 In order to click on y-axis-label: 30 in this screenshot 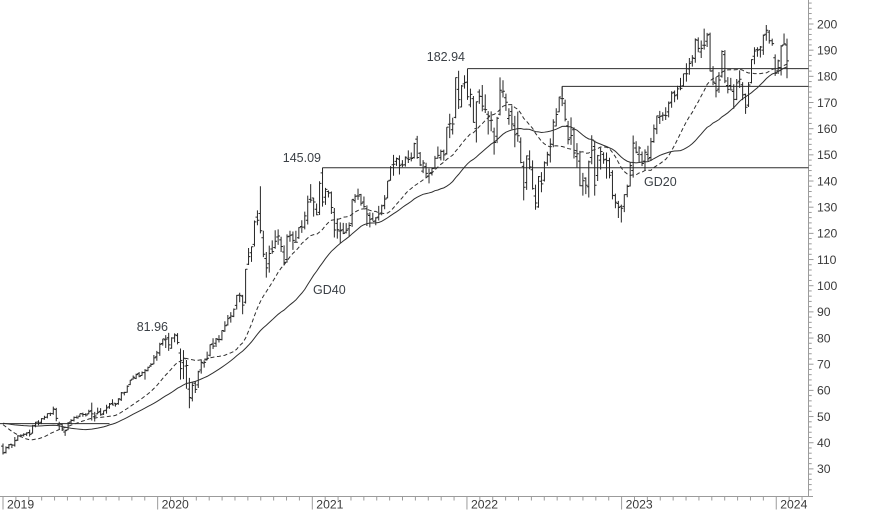, I will do `click(824, 469)`.